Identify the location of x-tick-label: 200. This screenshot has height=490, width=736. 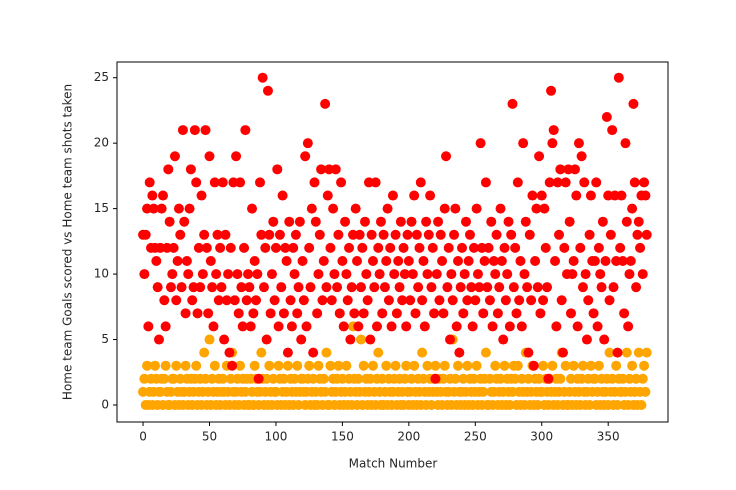
(408, 437).